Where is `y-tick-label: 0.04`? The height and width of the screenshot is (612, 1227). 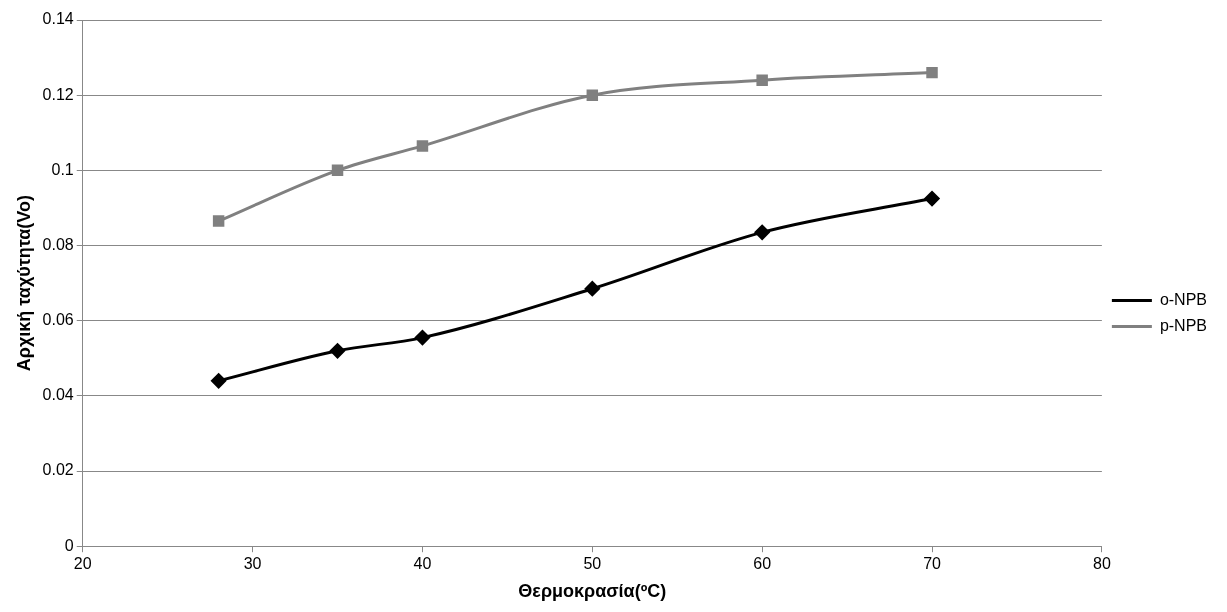 y-tick-label: 0.04 is located at coordinates (58, 395).